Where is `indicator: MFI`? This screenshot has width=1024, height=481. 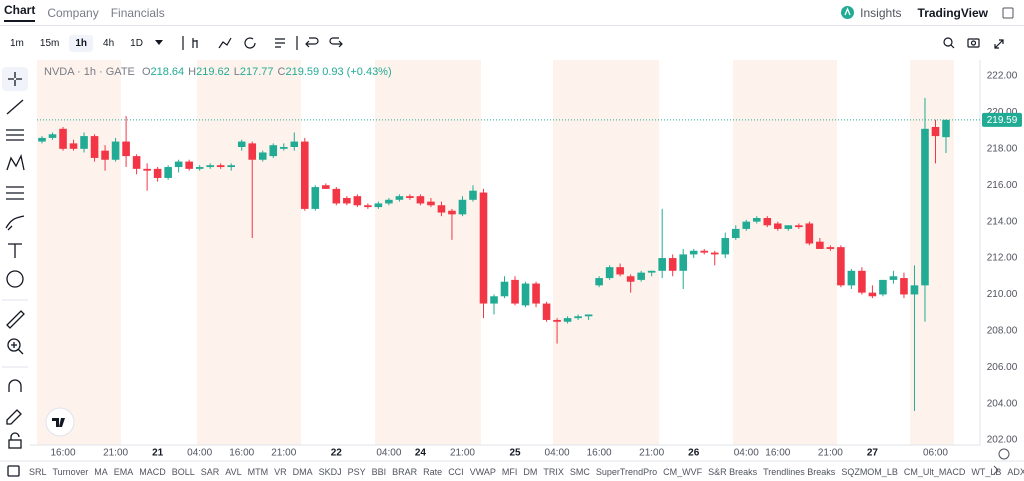 indicator: MFI is located at coordinates (509, 471).